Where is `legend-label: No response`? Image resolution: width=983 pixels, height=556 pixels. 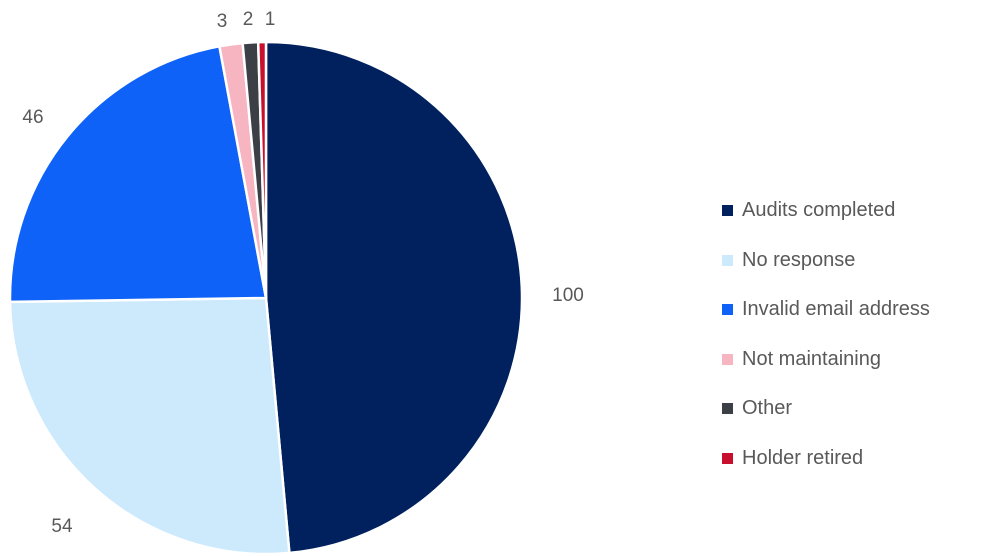 legend-label: No response is located at coordinates (799, 259).